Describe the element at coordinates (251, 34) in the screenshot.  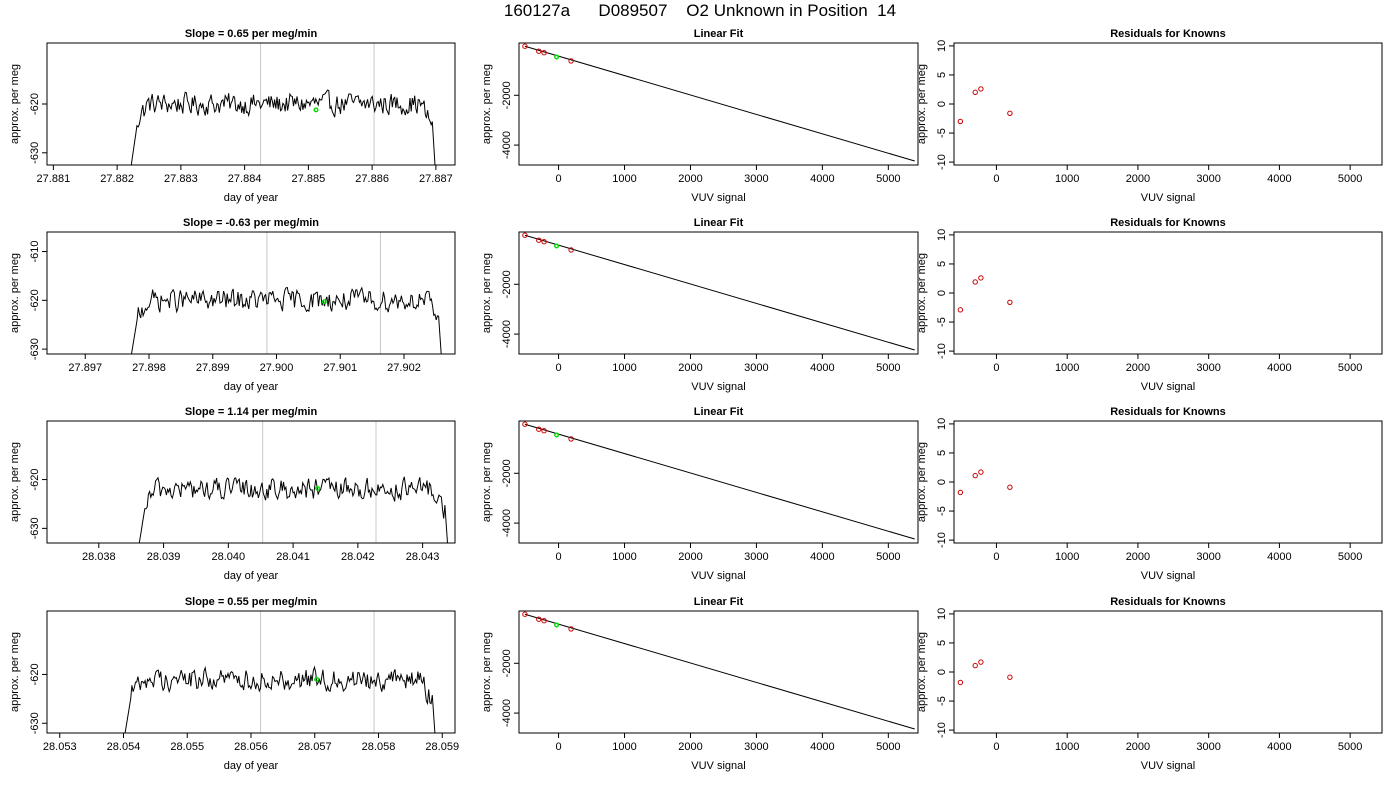
I see `chart-title: Slope = 0.65 per meg/min` at that location.